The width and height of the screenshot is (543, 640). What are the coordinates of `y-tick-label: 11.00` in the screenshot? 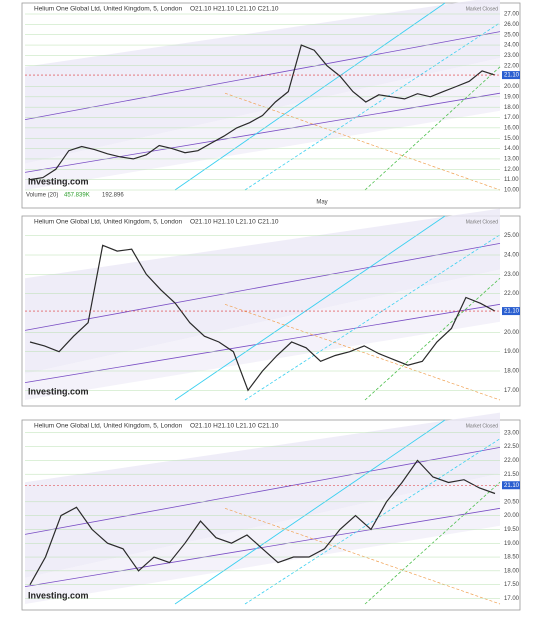 It's located at (511, 180).